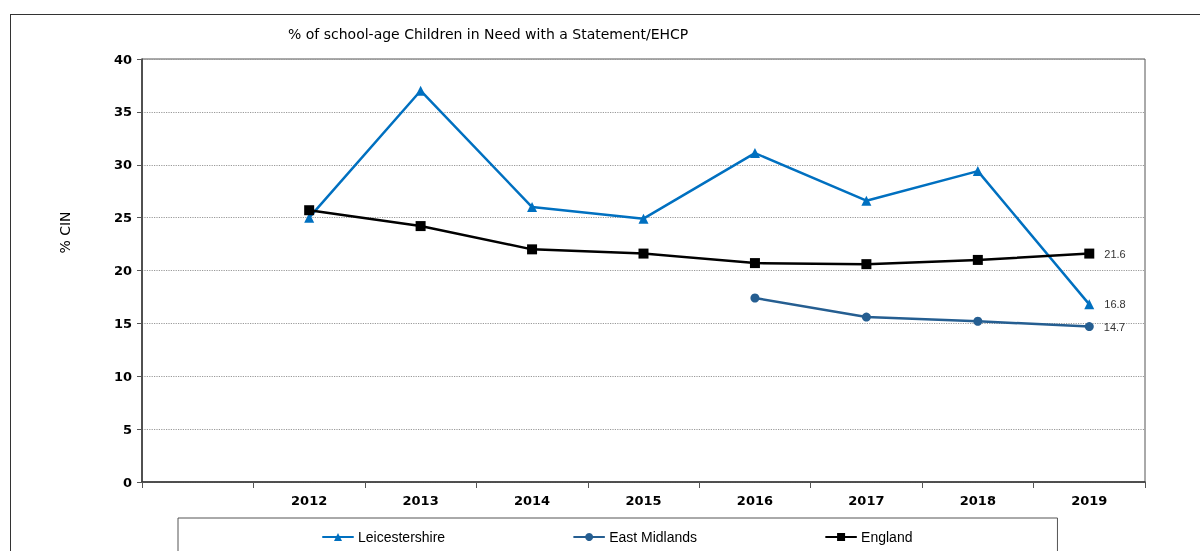  I want to click on y-tick-label: 25, so click(122, 218).